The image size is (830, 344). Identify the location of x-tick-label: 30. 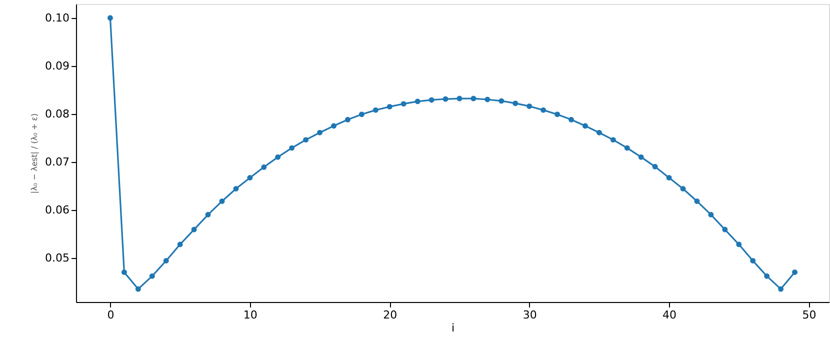
(529, 315).